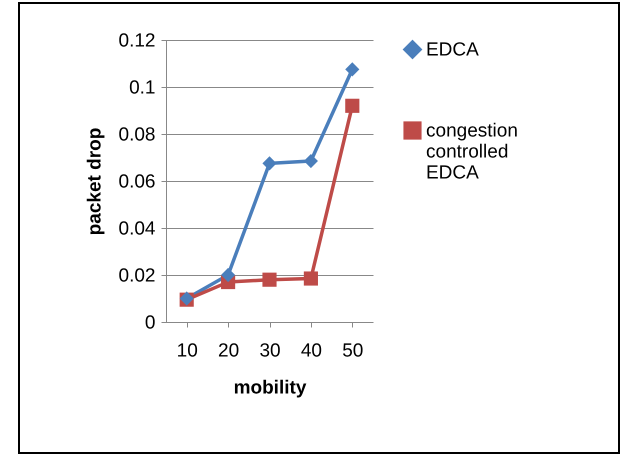 The width and height of the screenshot is (628, 459). I want to click on y-tick-label: 0, so click(150, 323).